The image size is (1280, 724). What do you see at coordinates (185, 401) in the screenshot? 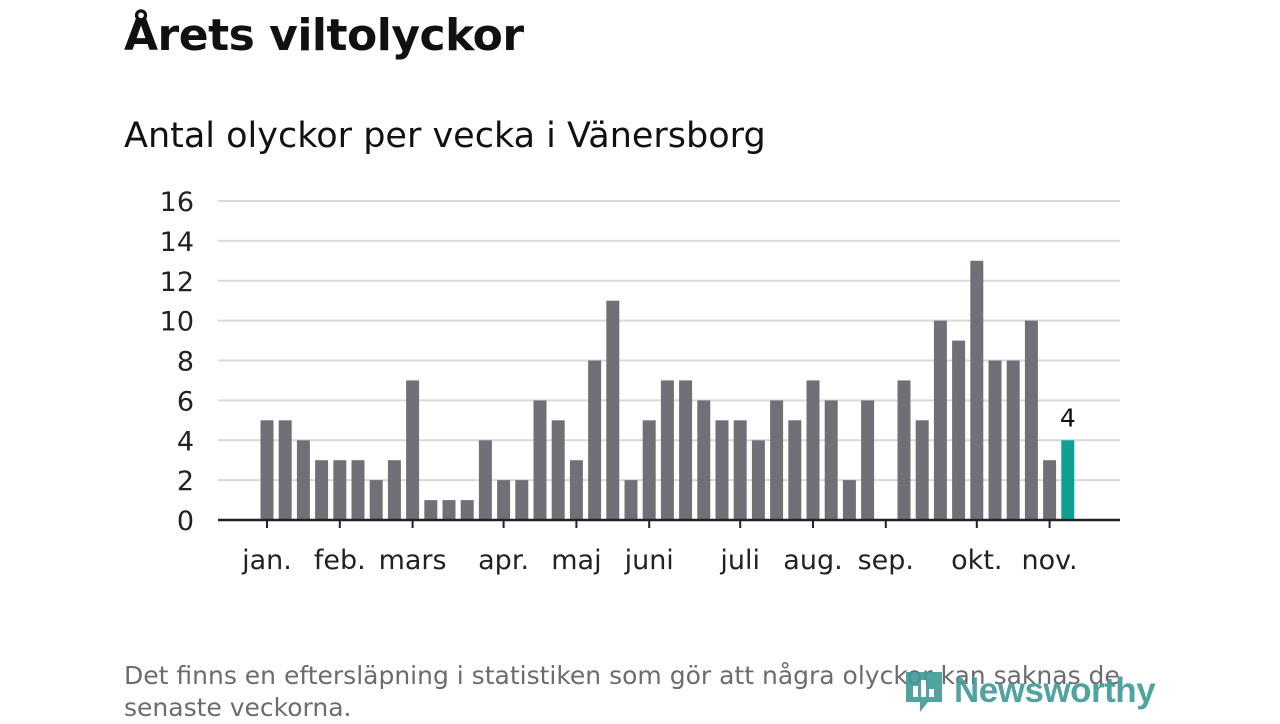
I see `y-tick-label: 6` at bounding box center [185, 401].